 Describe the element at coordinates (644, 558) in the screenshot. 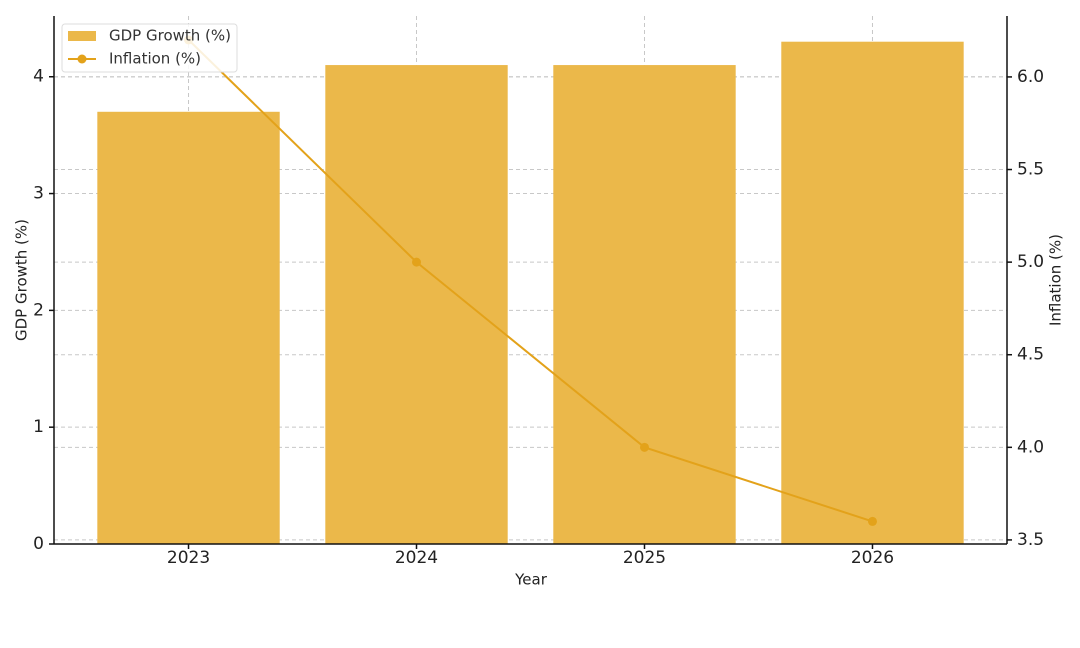

I see `x-tick-label: 2025` at that location.